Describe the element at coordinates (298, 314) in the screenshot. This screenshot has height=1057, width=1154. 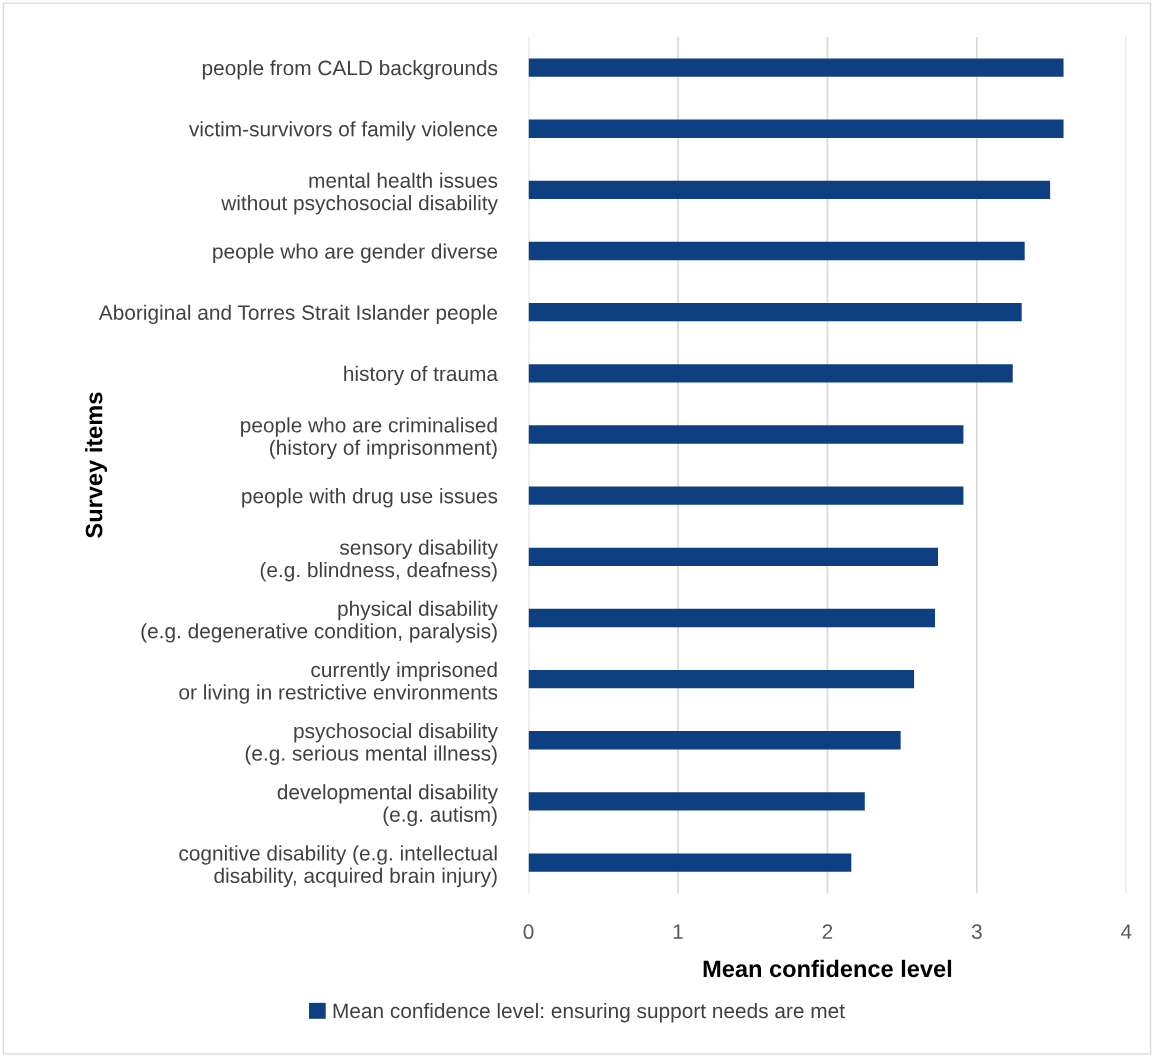
I see `y-tick-label: Aboriginal and Torres Strait Islander people` at that location.